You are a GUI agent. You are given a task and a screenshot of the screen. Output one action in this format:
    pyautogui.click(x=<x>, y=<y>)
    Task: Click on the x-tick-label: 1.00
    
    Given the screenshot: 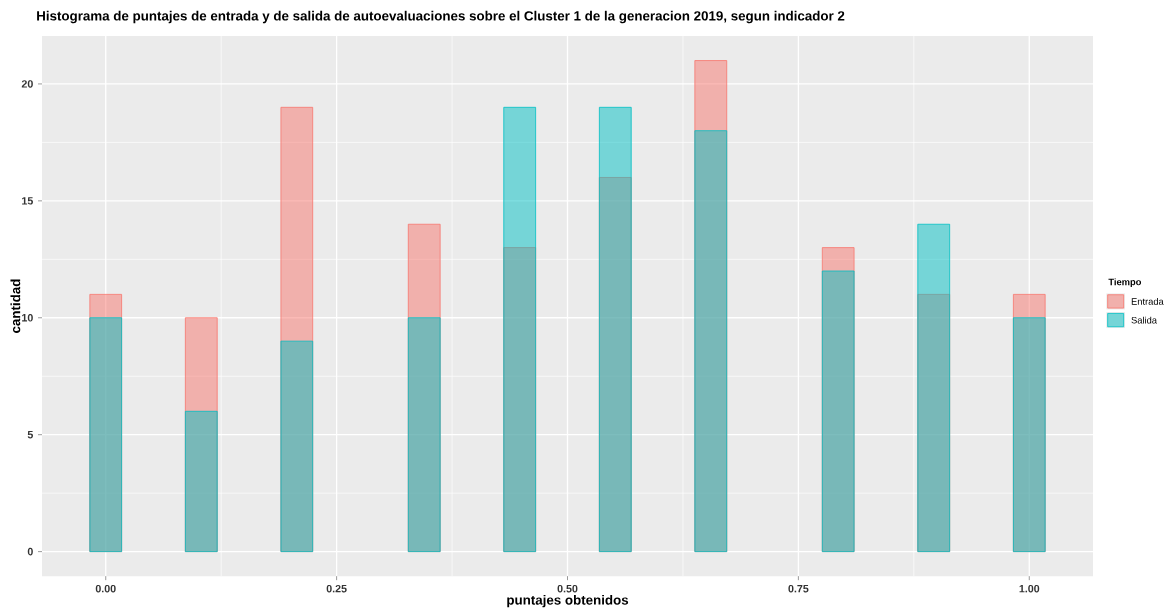 What is the action you would take?
    pyautogui.click(x=1029, y=588)
    